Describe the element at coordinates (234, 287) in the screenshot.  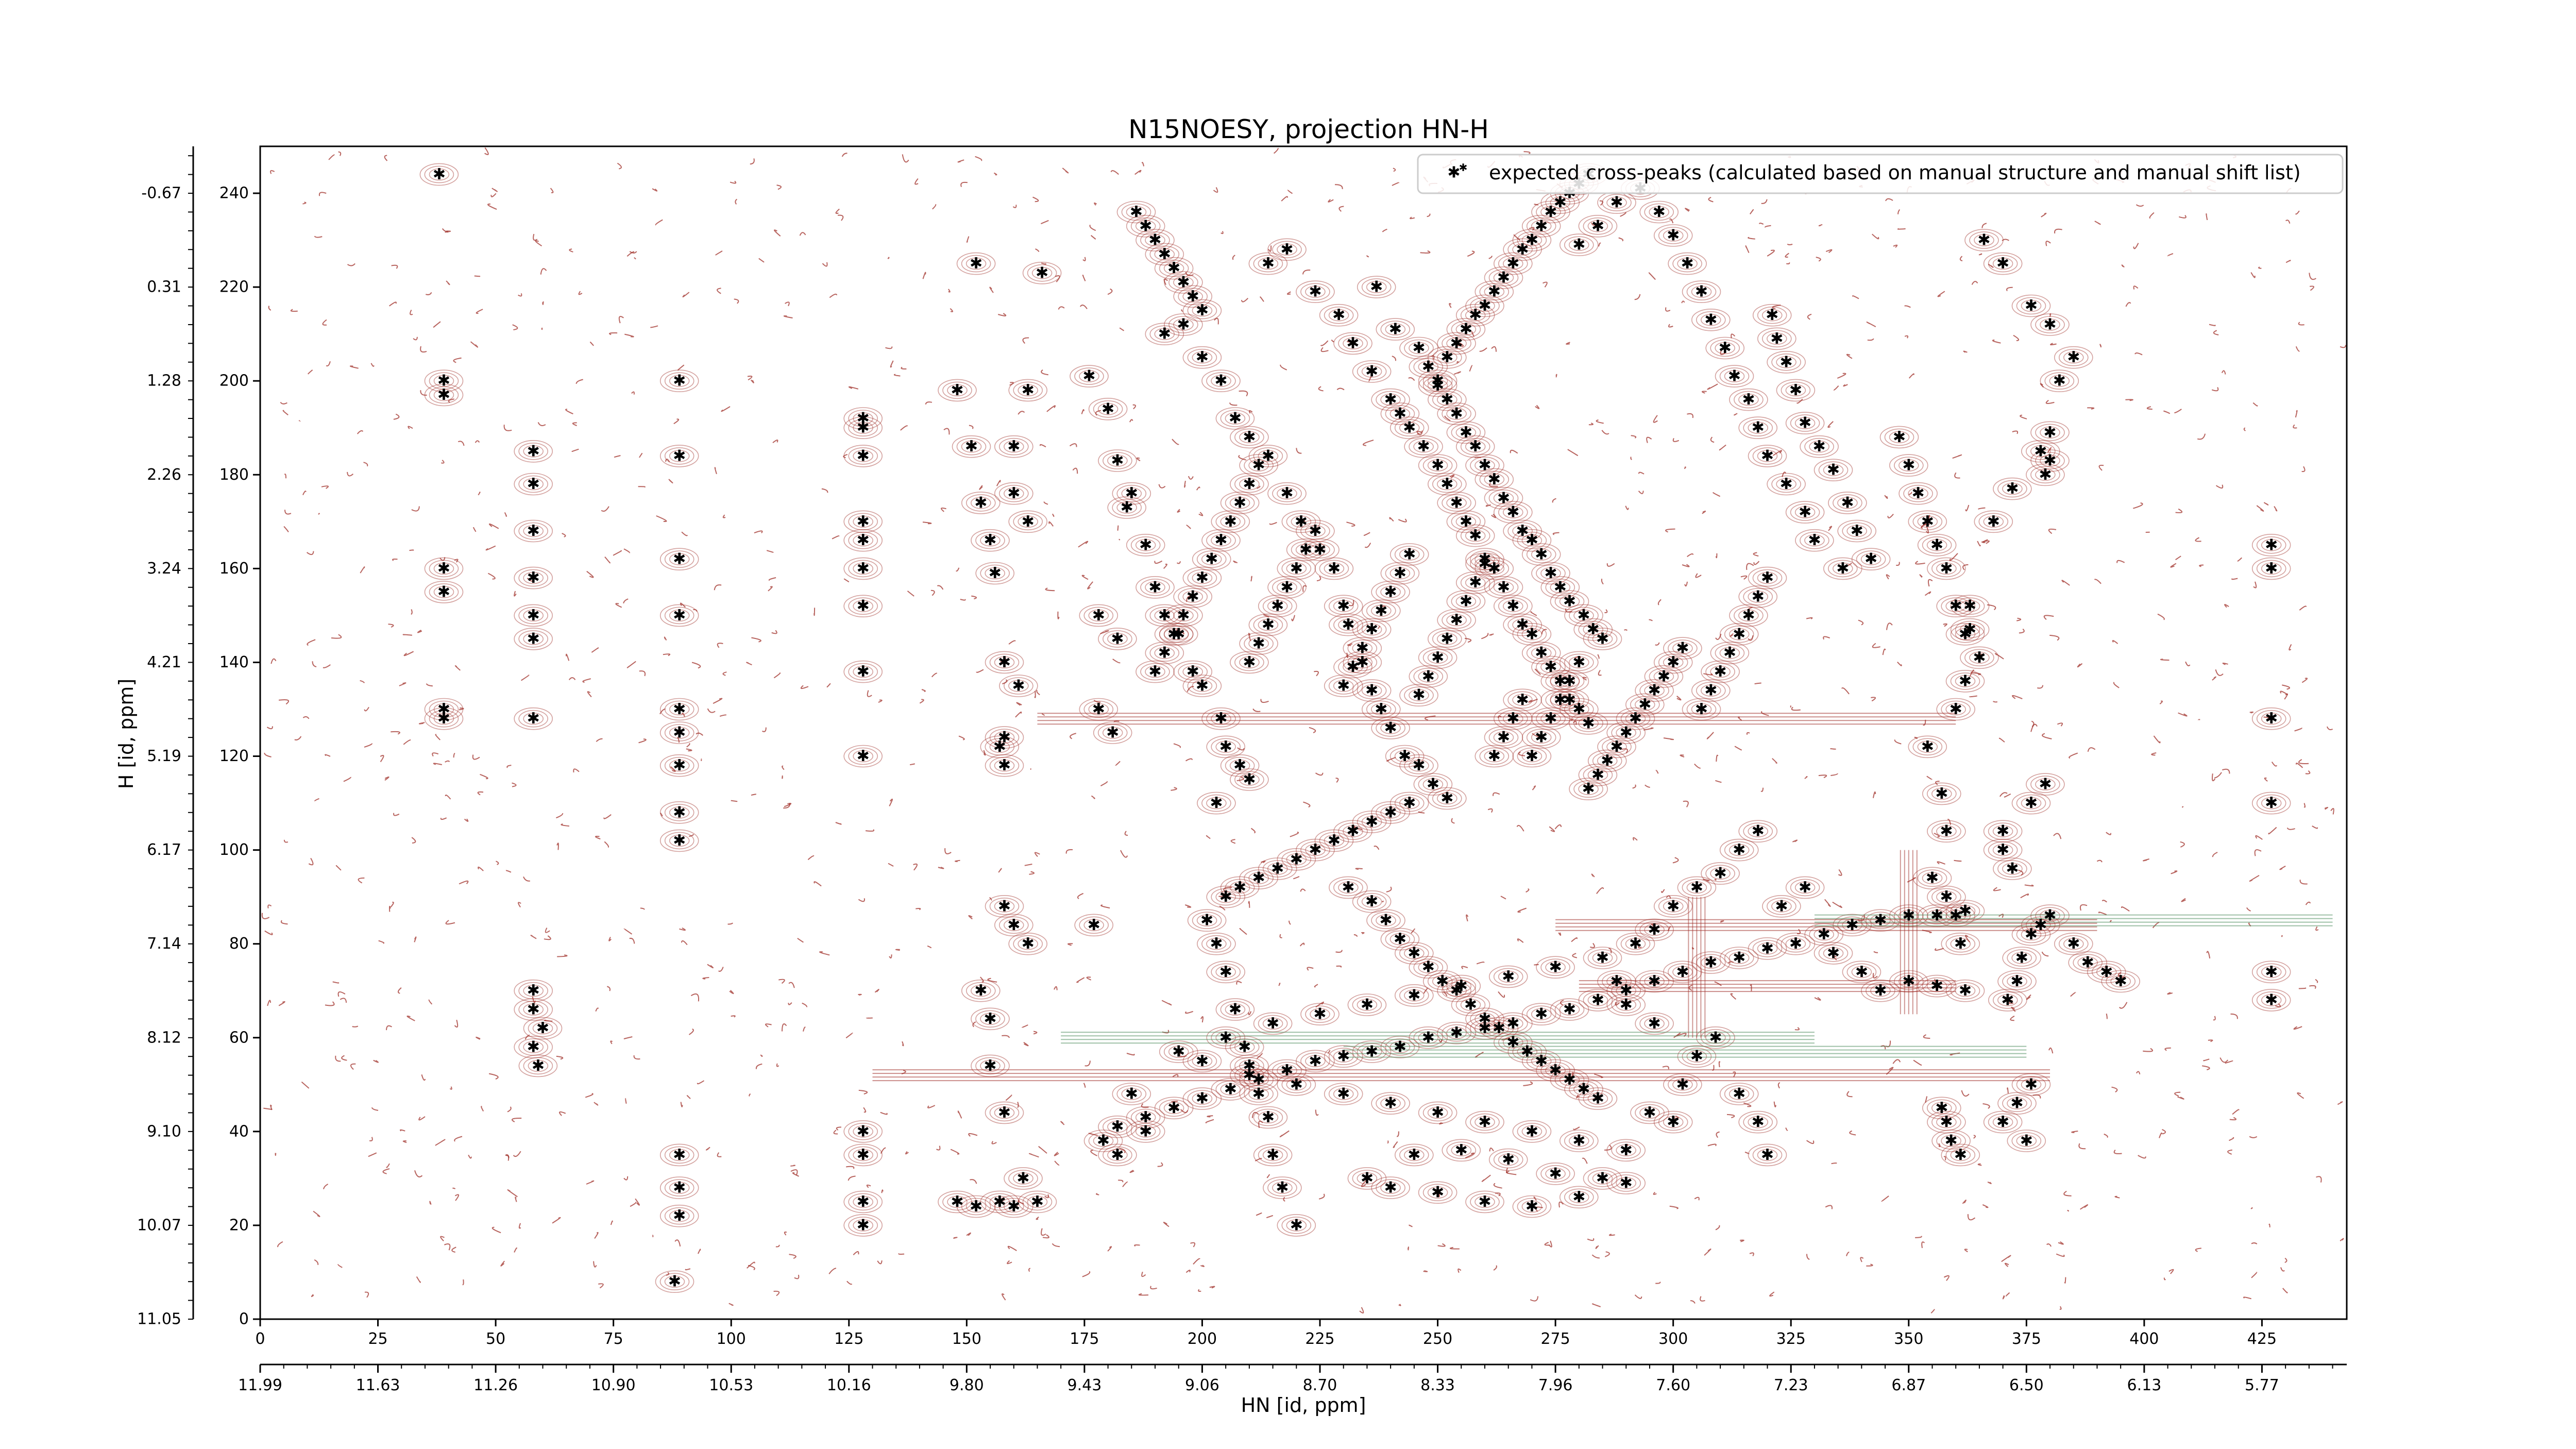
I see `y-index-tick-label: 220` at that location.